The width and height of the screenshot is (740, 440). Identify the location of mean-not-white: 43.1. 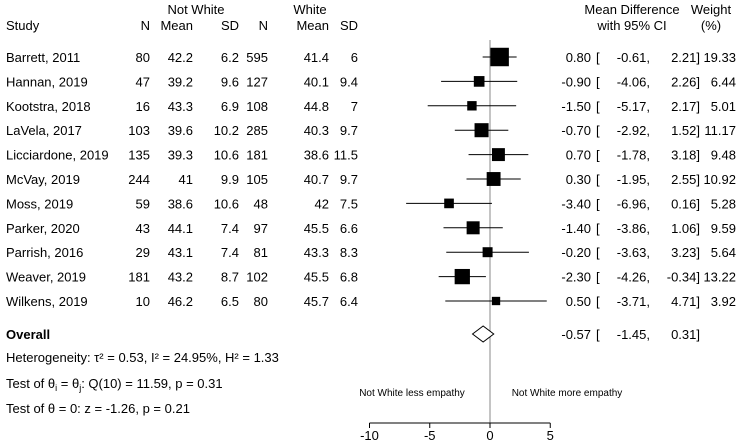
(180, 252).